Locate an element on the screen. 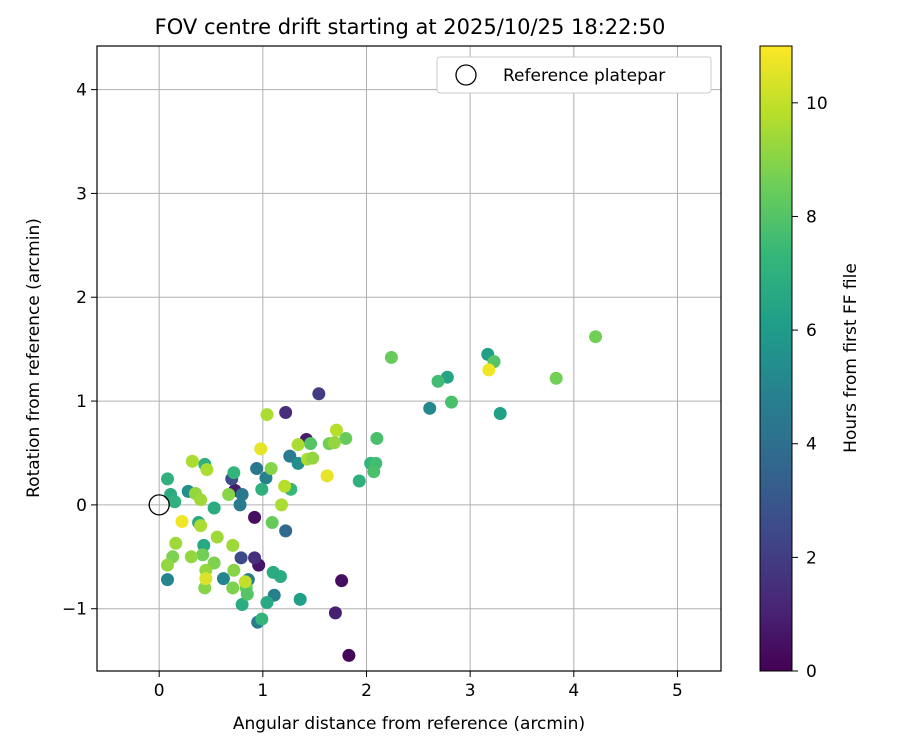 Image resolution: width=900 pixels, height=750 pixels. legend-box is located at coordinates (574, 75).